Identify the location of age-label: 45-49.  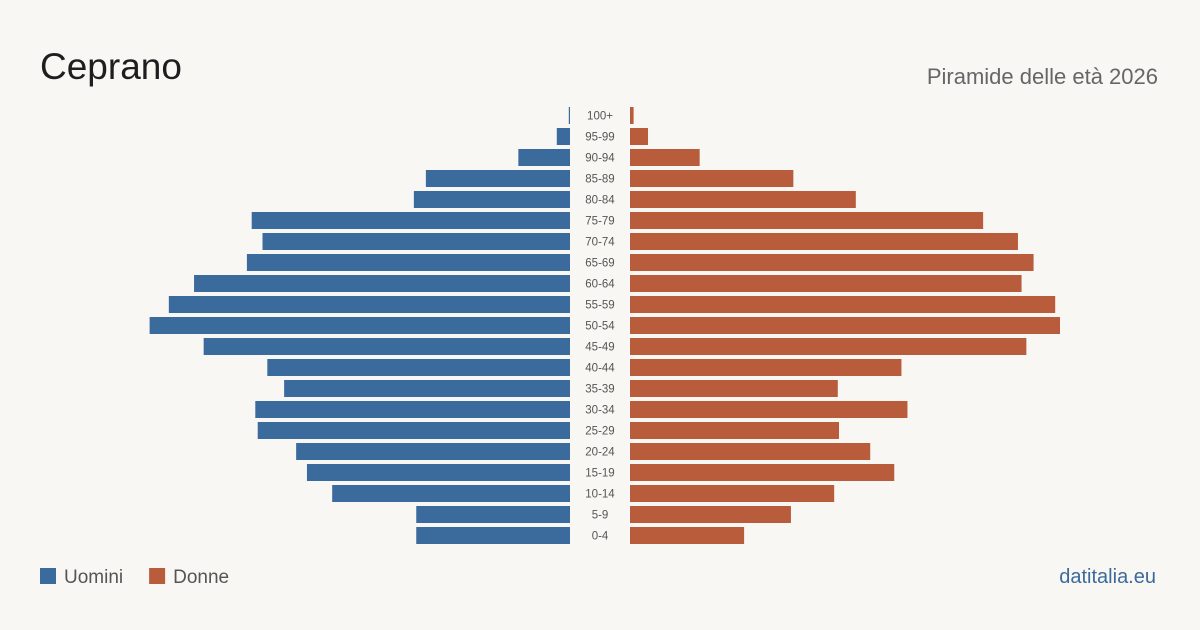
(599, 348).